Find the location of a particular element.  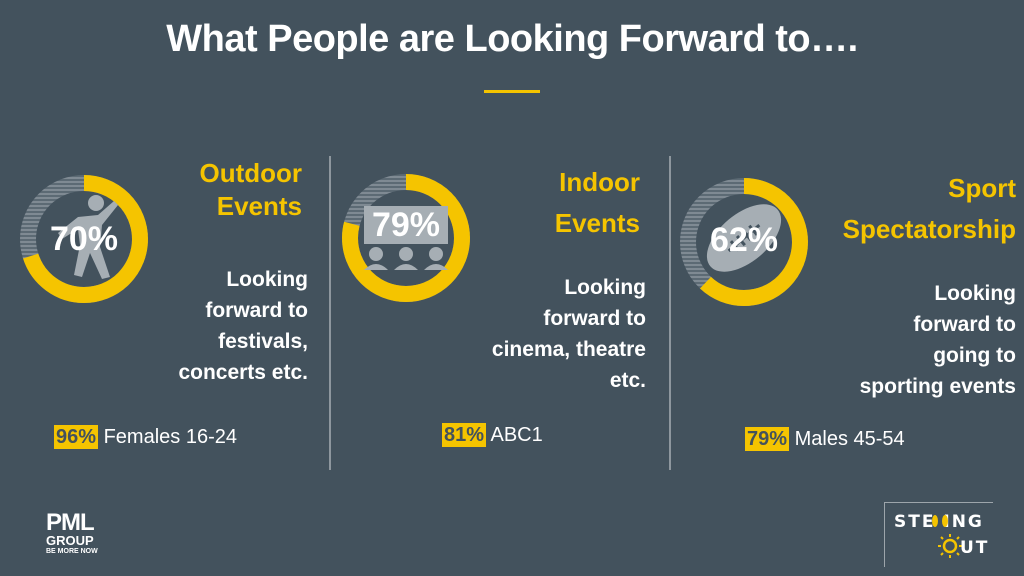

outdoor-heading-line2: Events is located at coordinates (259, 206).